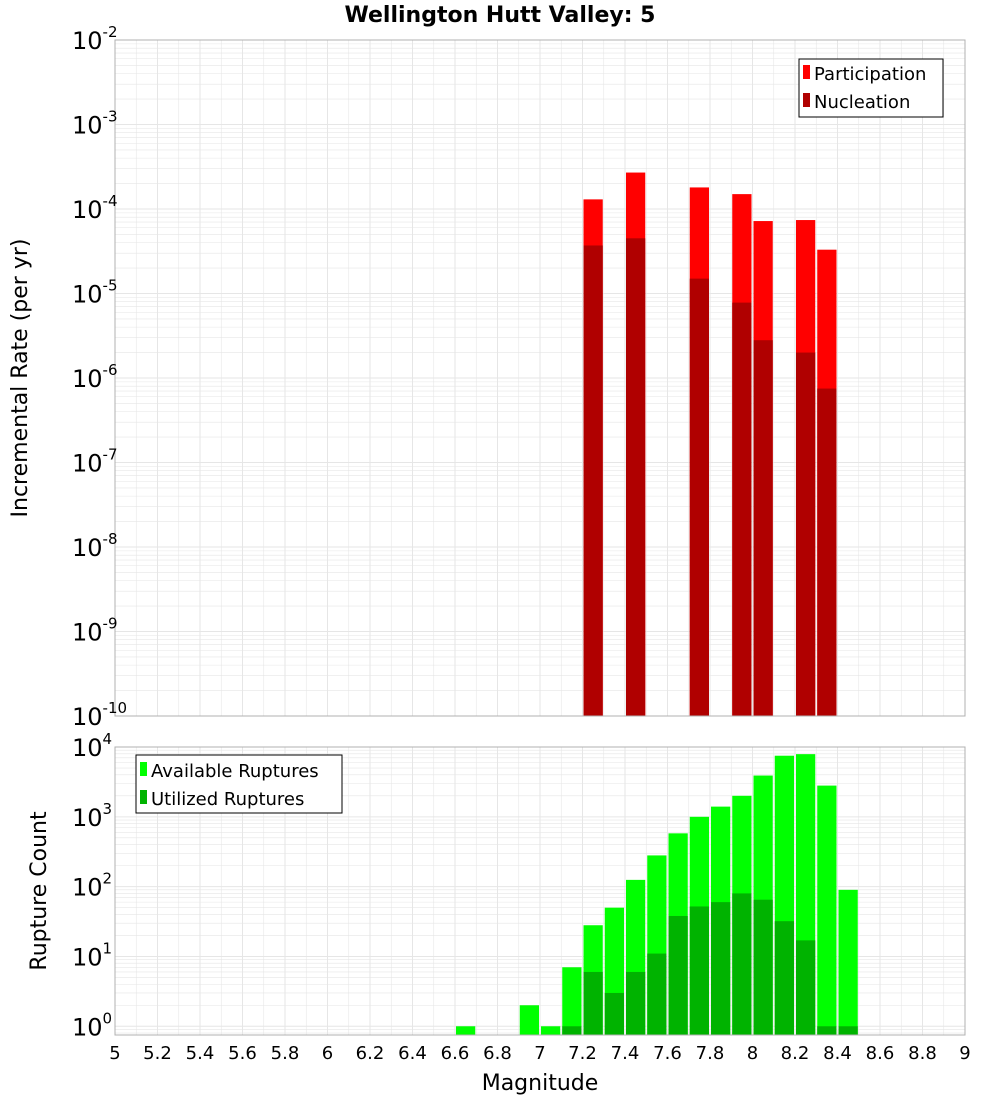 The image size is (1000, 1100). Describe the element at coordinates (39, 891) in the screenshot. I see `bottom-y-axis-label: Rupture Count` at that location.